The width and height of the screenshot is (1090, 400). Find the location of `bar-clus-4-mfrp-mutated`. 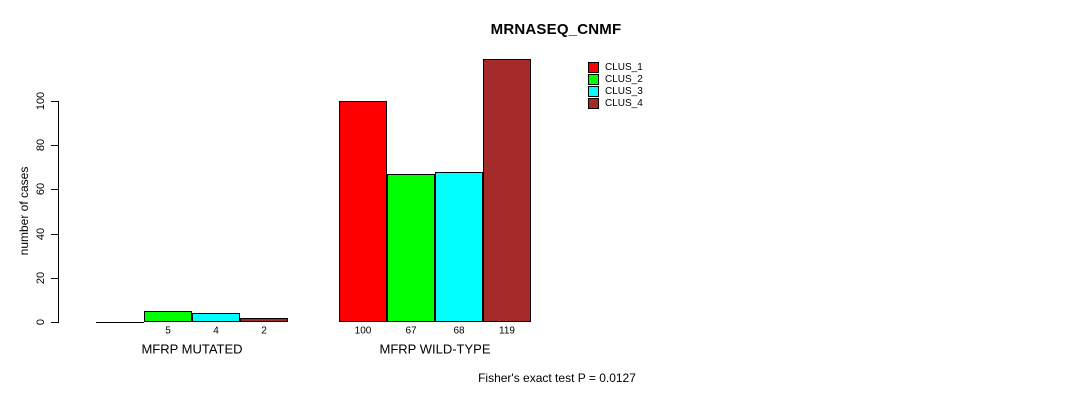

bar-clus-4-mfrp-mutated is located at coordinates (264, 320).